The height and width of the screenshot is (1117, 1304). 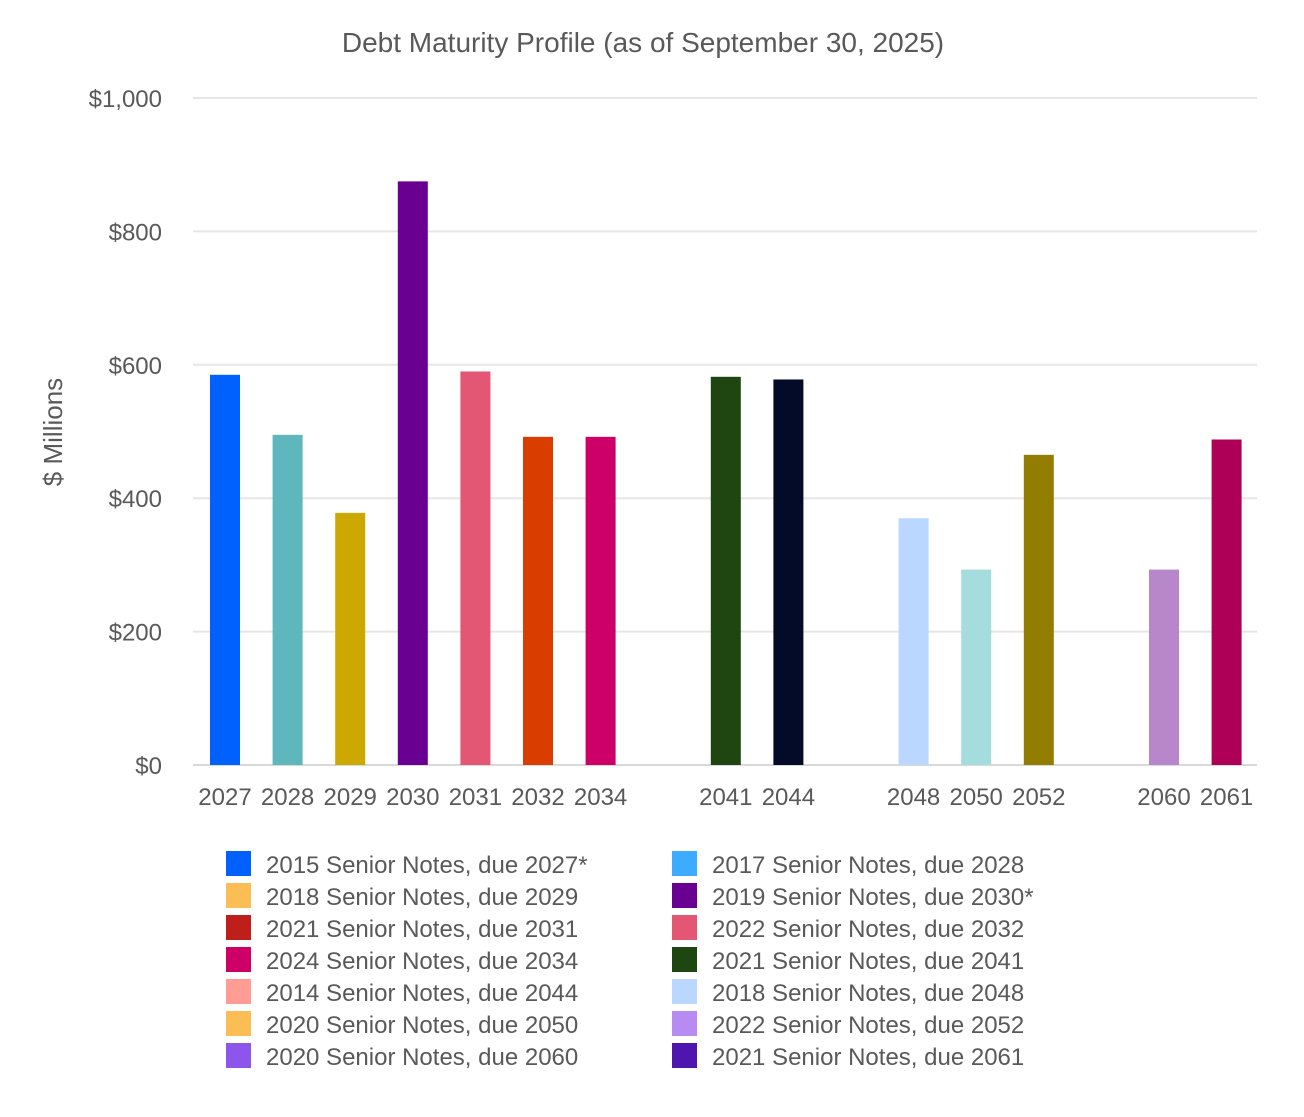 What do you see at coordinates (537, 797) in the screenshot?
I see `x-tick-label: 2032` at bounding box center [537, 797].